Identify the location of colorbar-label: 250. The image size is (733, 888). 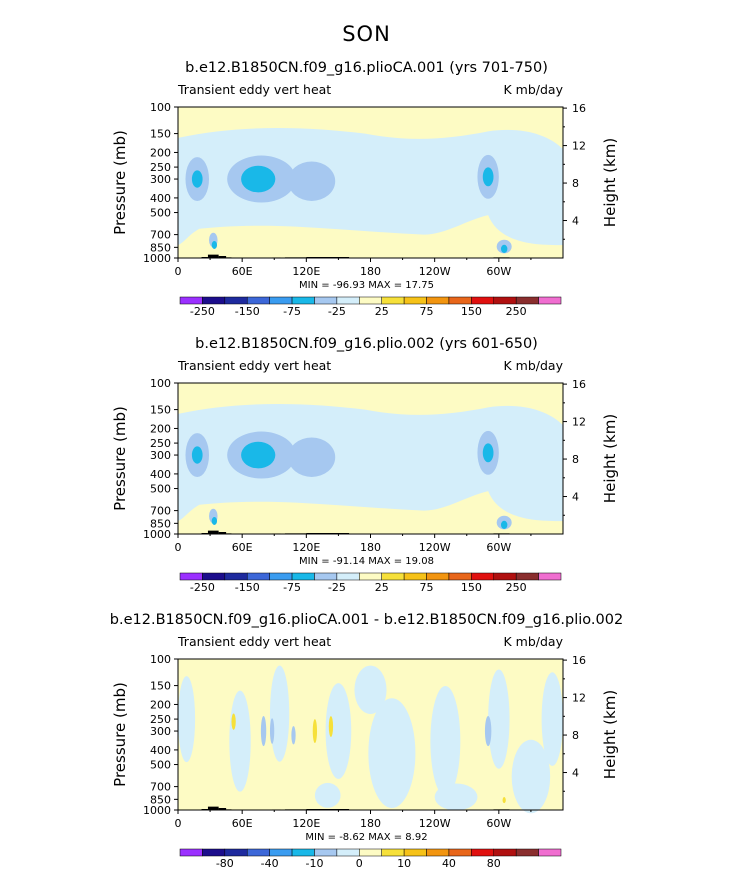
(516, 311).